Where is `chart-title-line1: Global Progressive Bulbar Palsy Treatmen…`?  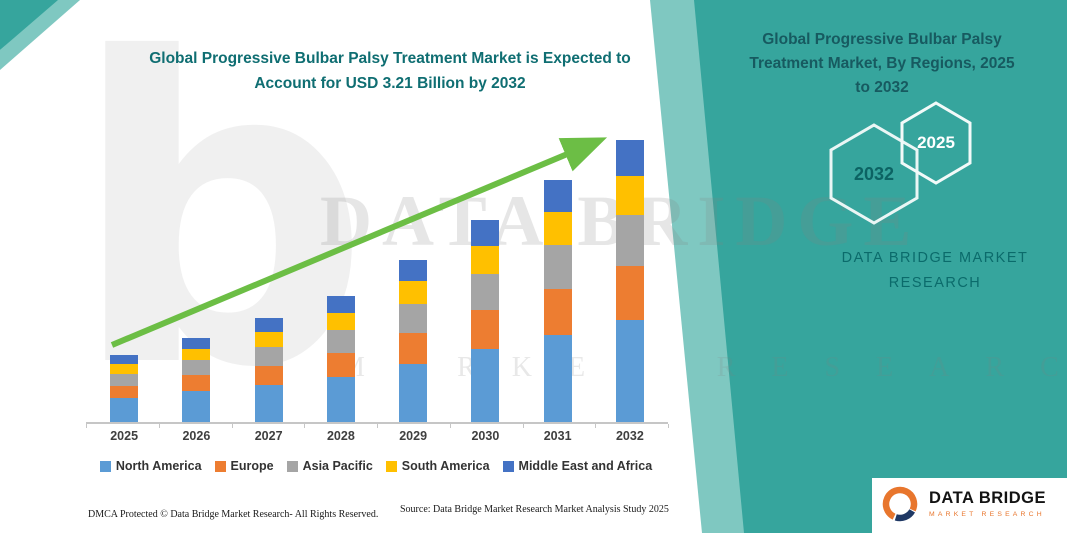 chart-title-line1: Global Progressive Bulbar Palsy Treatmen… is located at coordinates (390, 58).